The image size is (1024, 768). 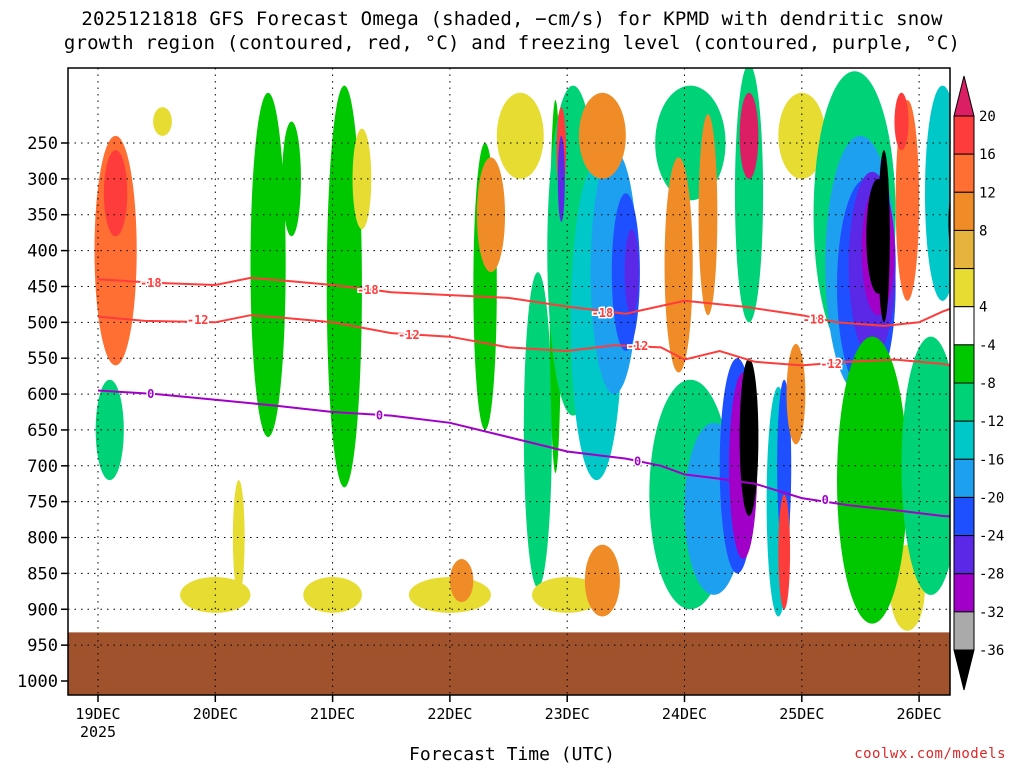 What do you see at coordinates (987, 193) in the screenshot?
I see `colorbar-label: 12` at bounding box center [987, 193].